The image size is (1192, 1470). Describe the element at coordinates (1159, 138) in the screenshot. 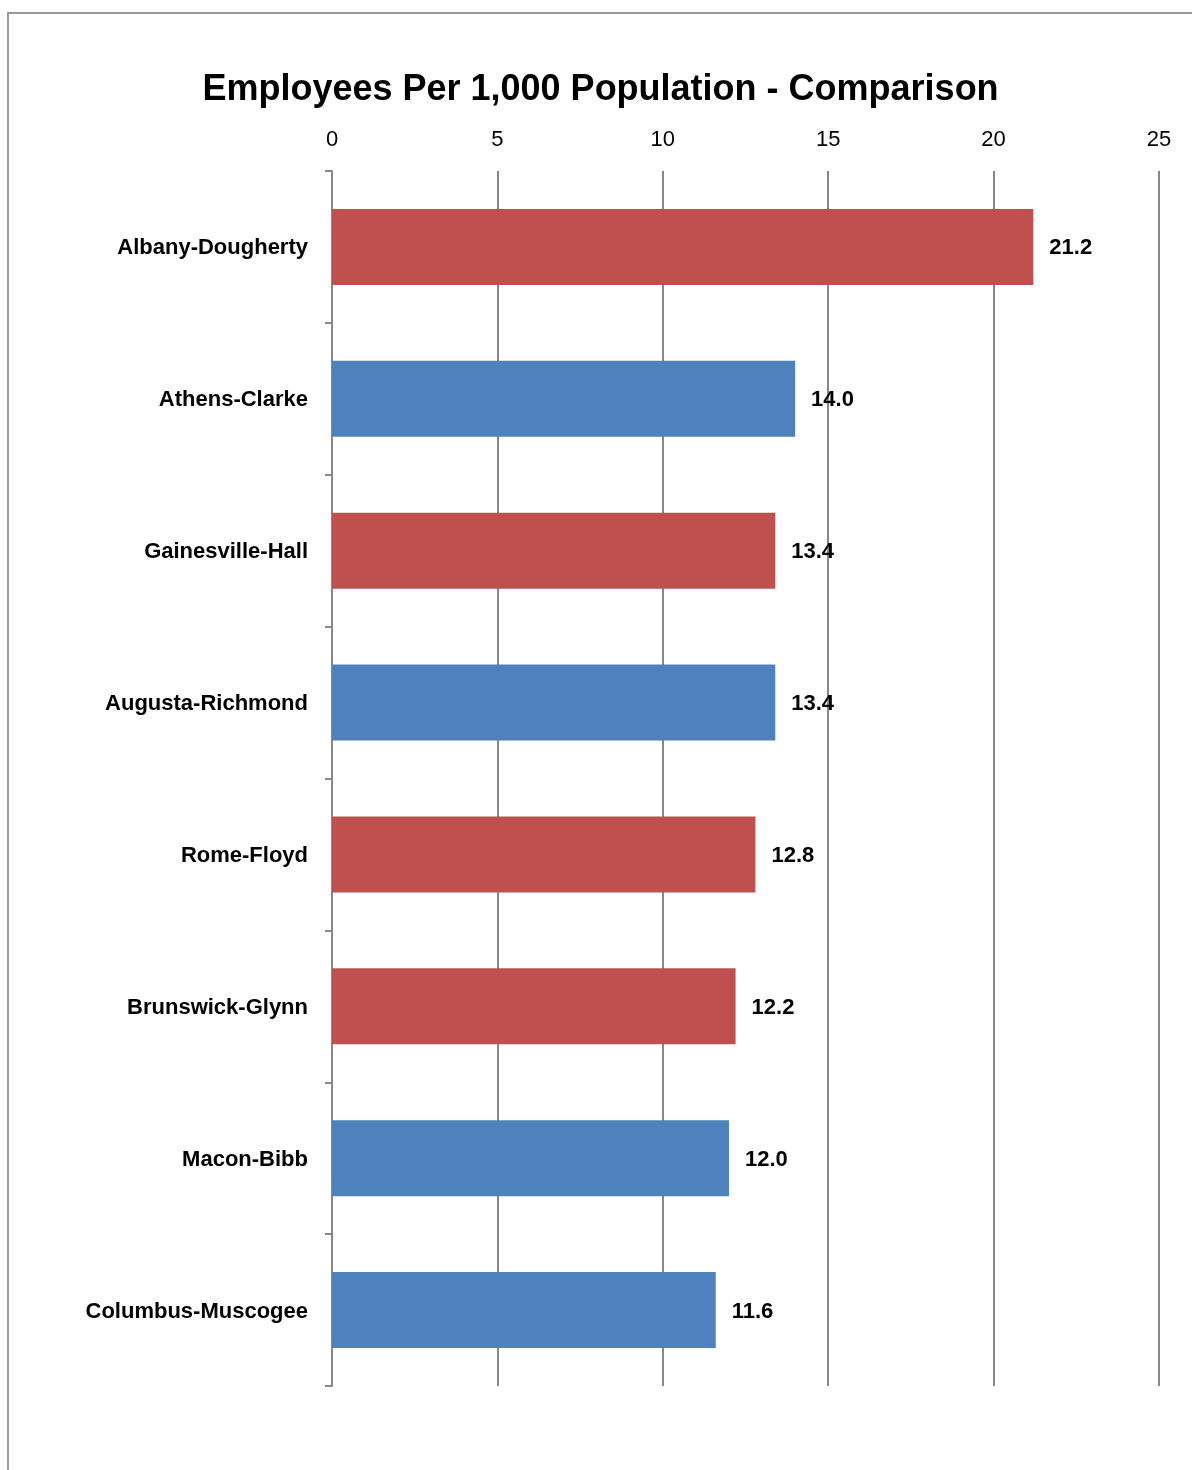

I see `x-tick-label: 25` at that location.